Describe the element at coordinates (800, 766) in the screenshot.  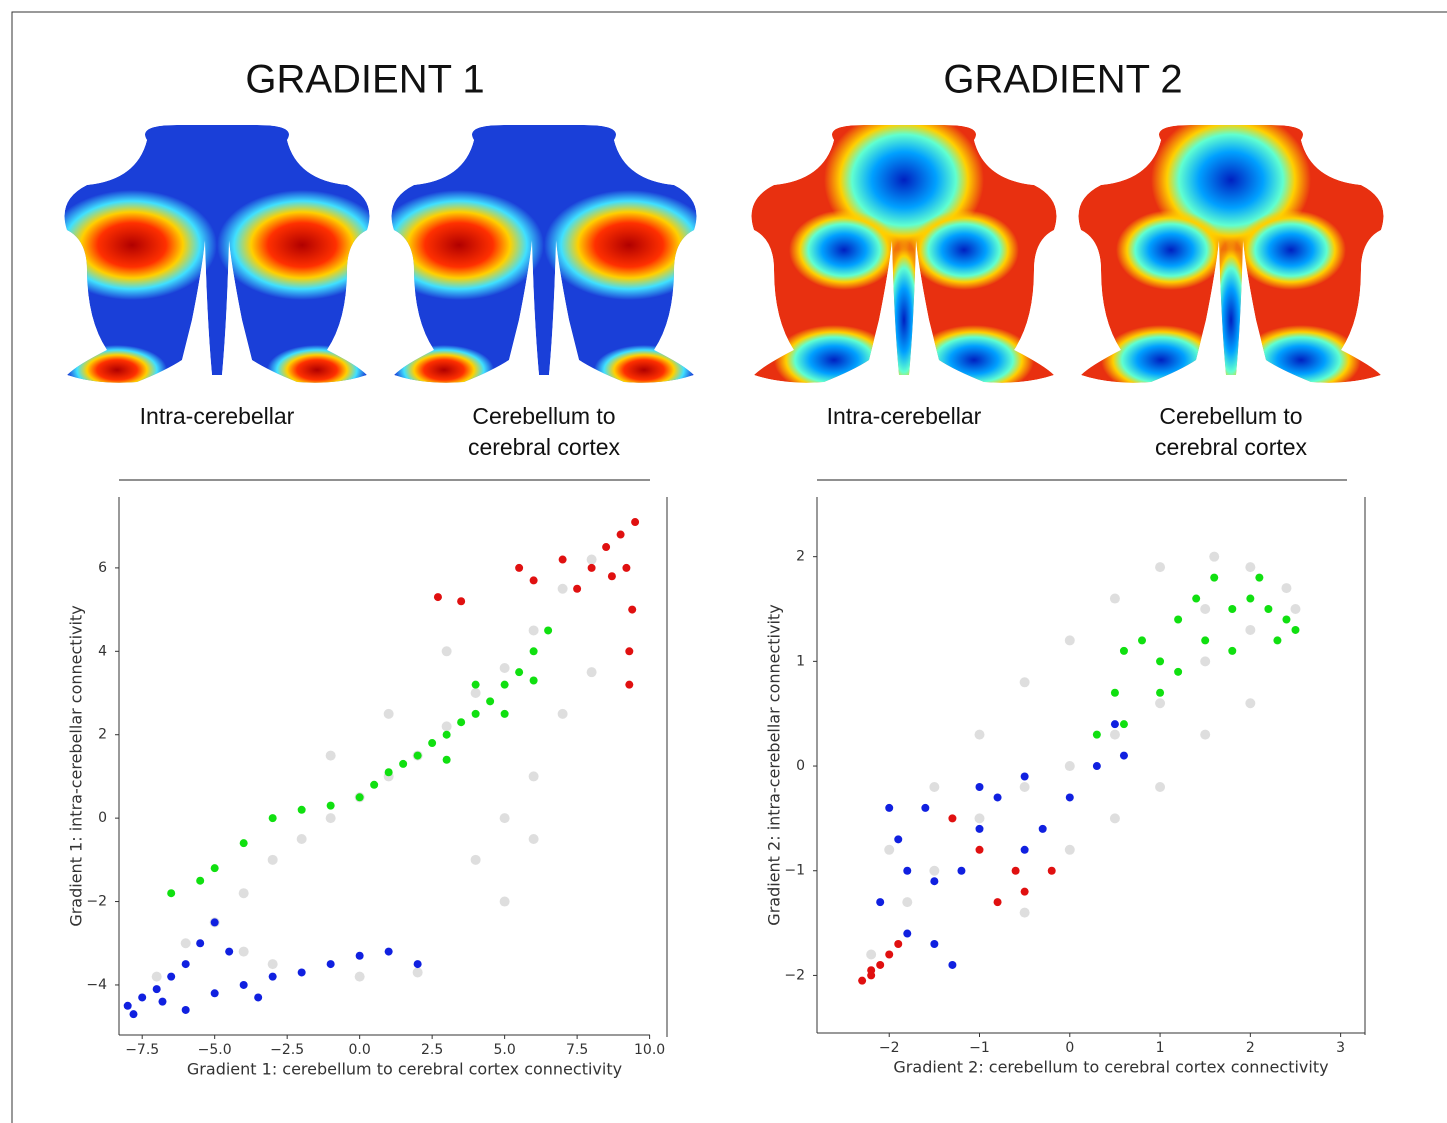
I see `y-tick-label: 0` at that location.